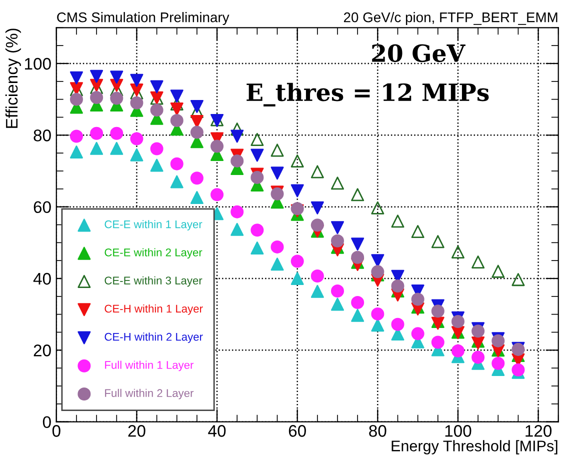 This screenshot has height=461, width=564. What do you see at coordinates (458, 431) in the screenshot?
I see `x-tick-label: 100` at bounding box center [458, 431].